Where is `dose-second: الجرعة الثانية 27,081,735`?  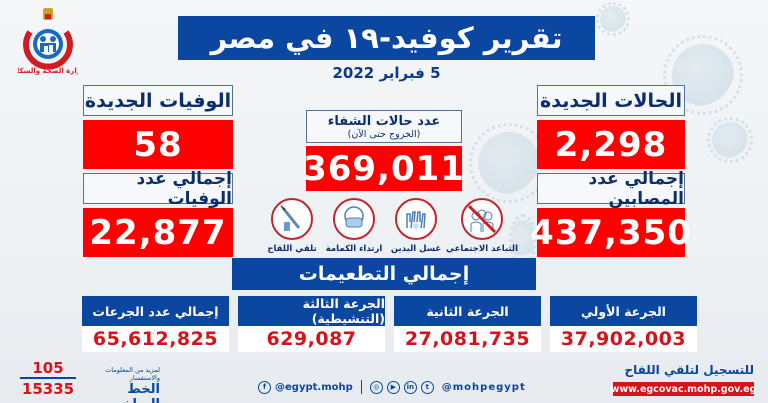 dose-second: الجرعة الثانية 27,081,735 is located at coordinates (467, 324).